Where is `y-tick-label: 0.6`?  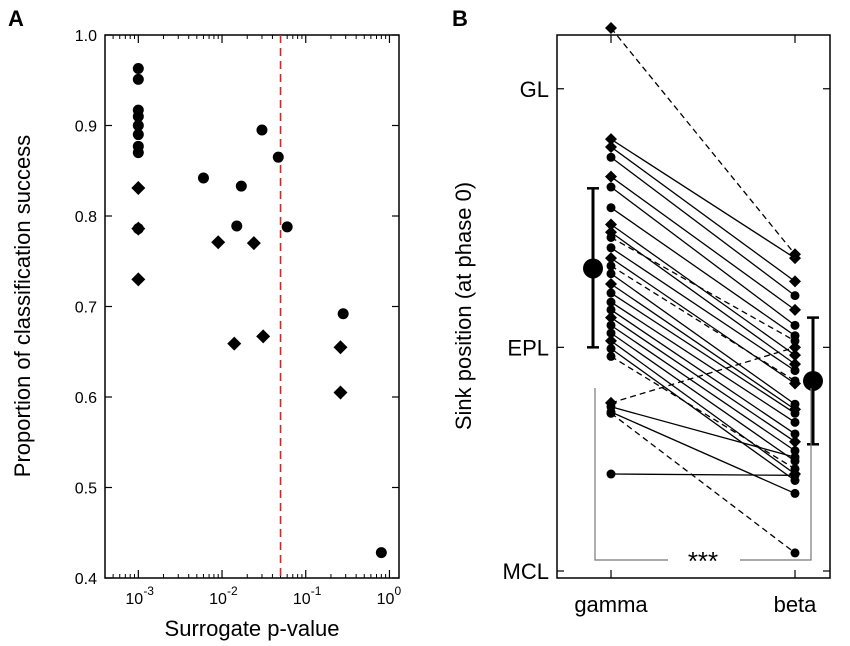 y-tick-label: 0.6 is located at coordinates (86, 398).